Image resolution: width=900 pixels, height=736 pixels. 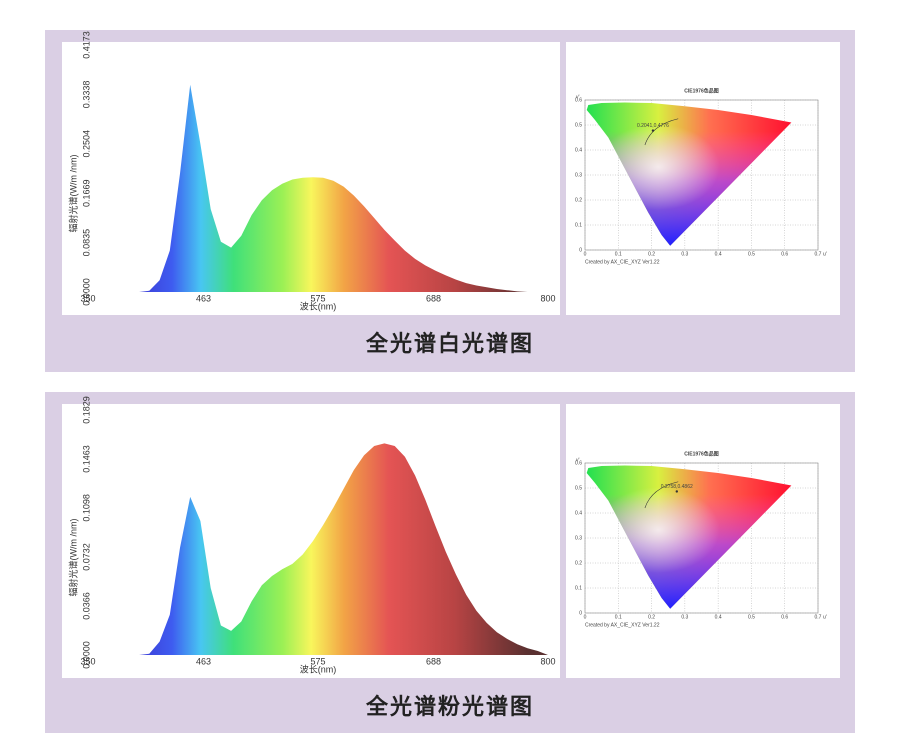 I want to click on y-tick-label: 0.1829, so click(x=86, y=410).